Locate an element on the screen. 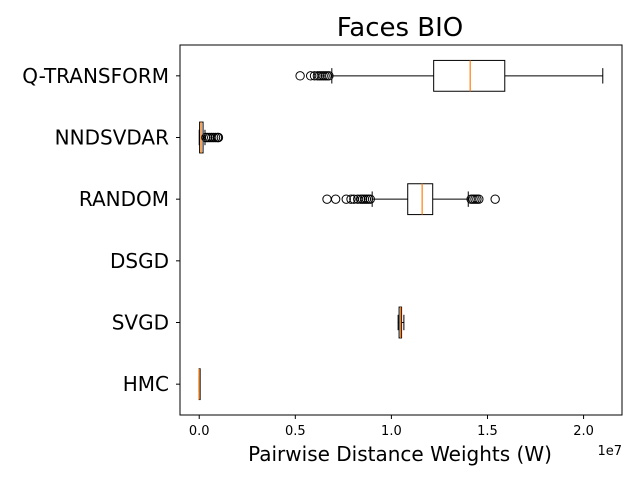  y-tick-label: DSGD is located at coordinates (139, 261).